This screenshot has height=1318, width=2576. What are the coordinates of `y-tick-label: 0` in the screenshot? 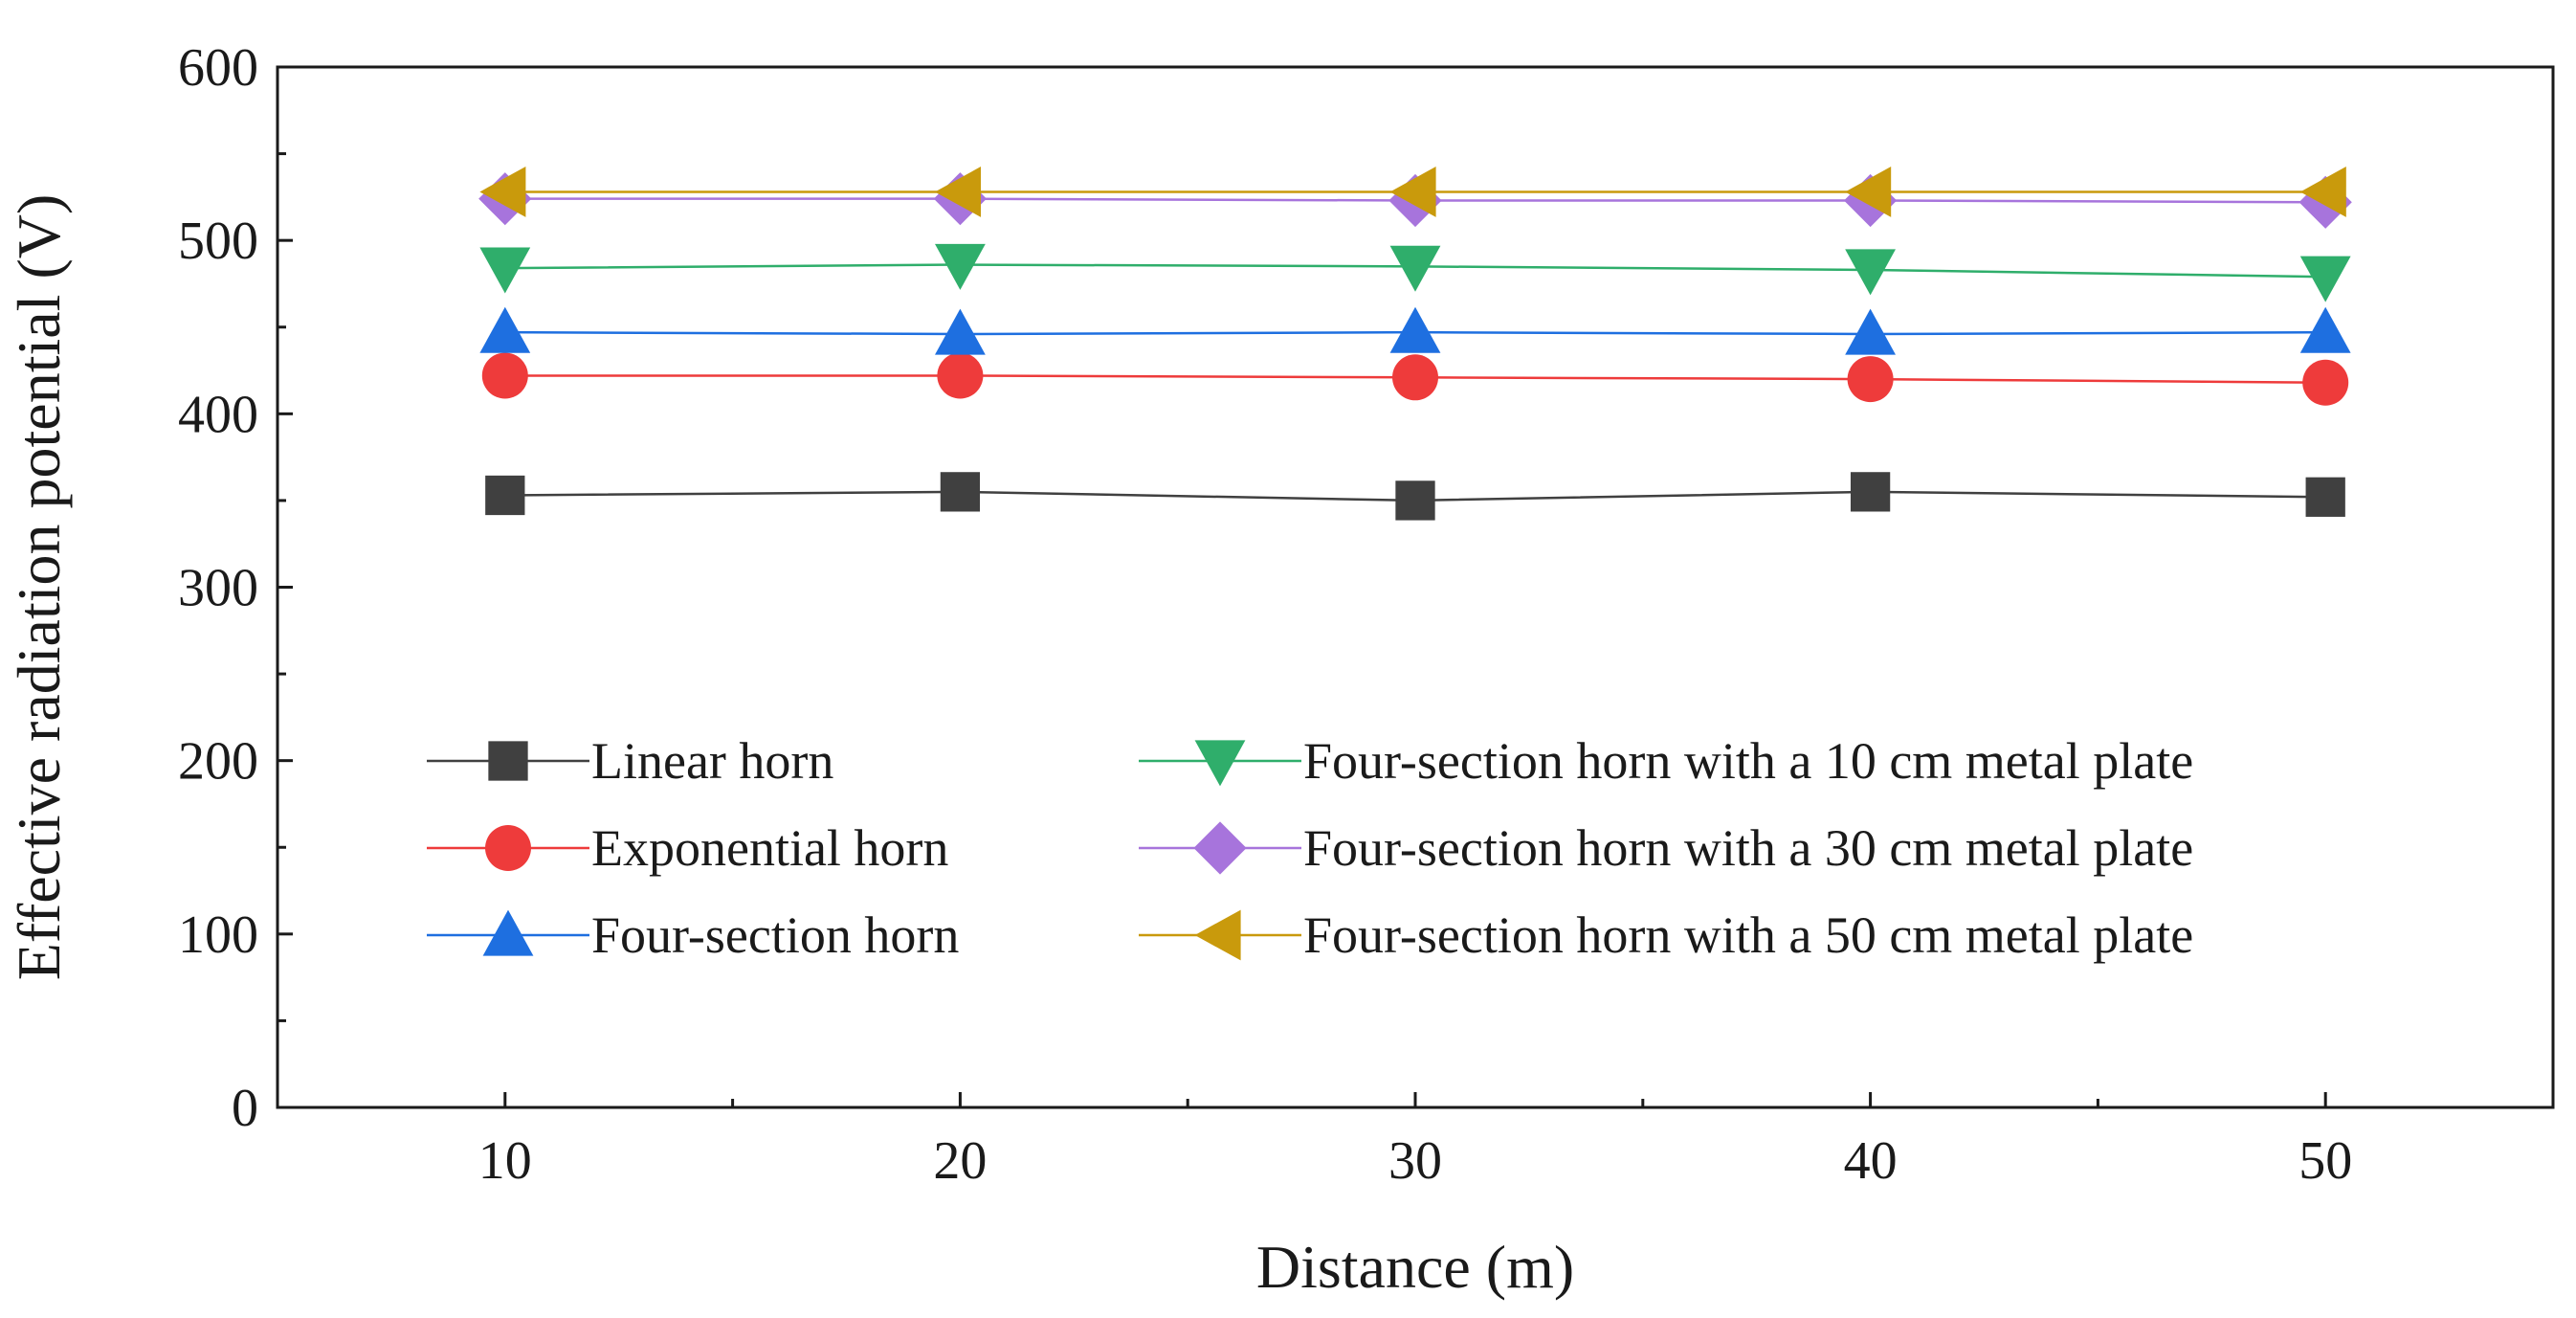 It's located at (245, 1108).